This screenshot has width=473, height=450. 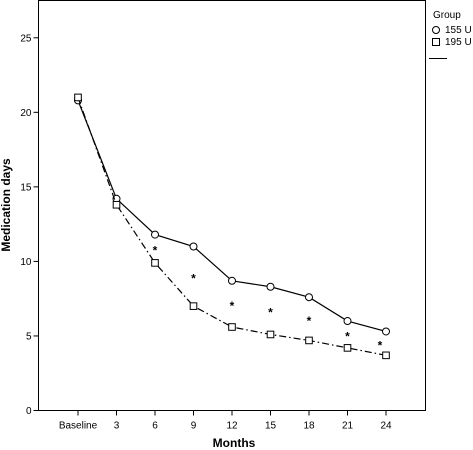 What do you see at coordinates (26, 187) in the screenshot?
I see `y-tick-label: 15` at bounding box center [26, 187].